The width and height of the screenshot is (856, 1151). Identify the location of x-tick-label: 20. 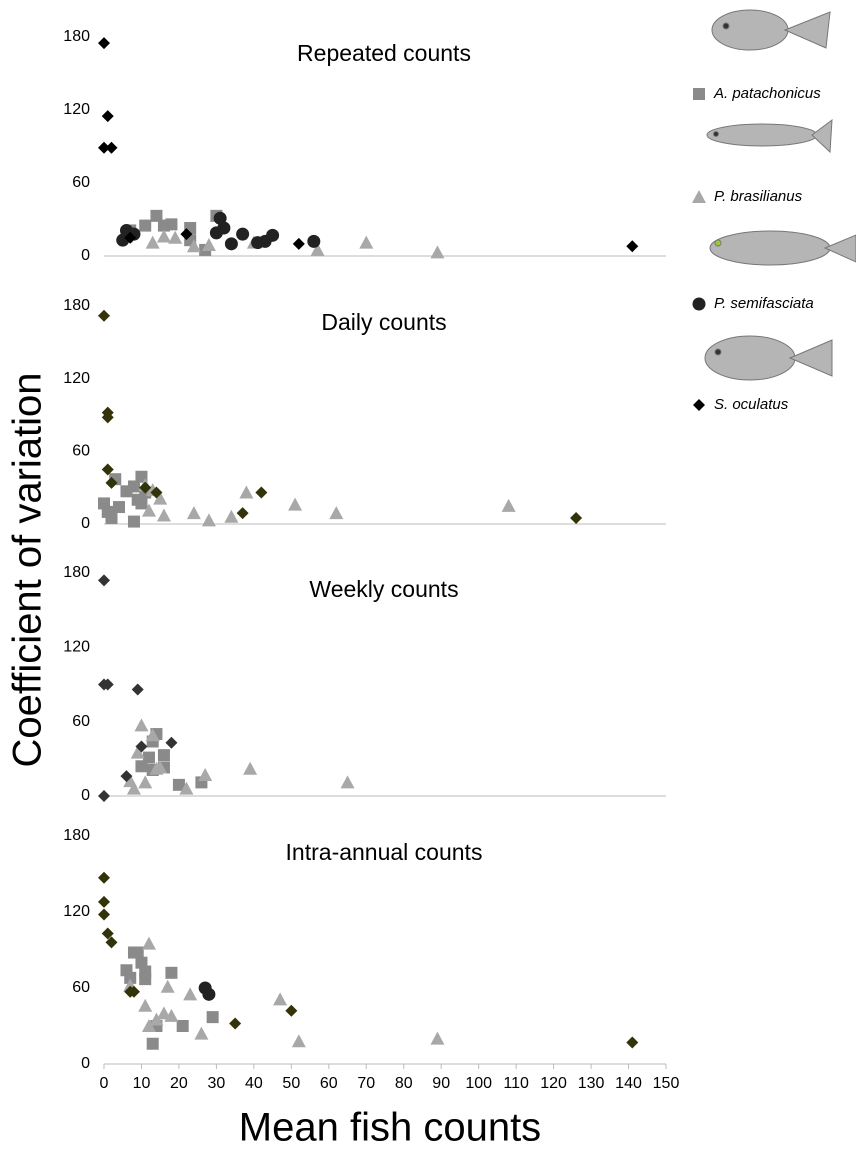
(179, 1083).